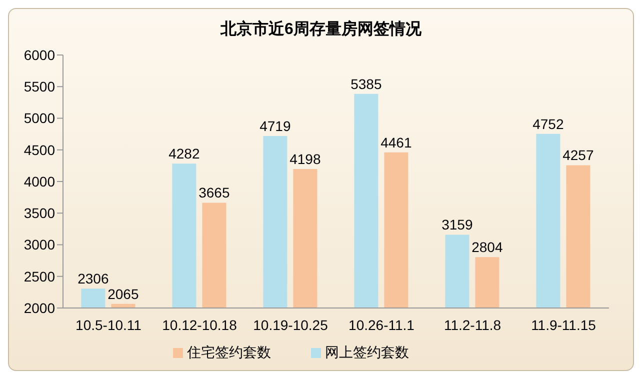 Image resolution: width=642 pixels, height=379 pixels. Describe the element at coordinates (40, 244) in the screenshot. I see `y-tick-label: 3000` at that location.